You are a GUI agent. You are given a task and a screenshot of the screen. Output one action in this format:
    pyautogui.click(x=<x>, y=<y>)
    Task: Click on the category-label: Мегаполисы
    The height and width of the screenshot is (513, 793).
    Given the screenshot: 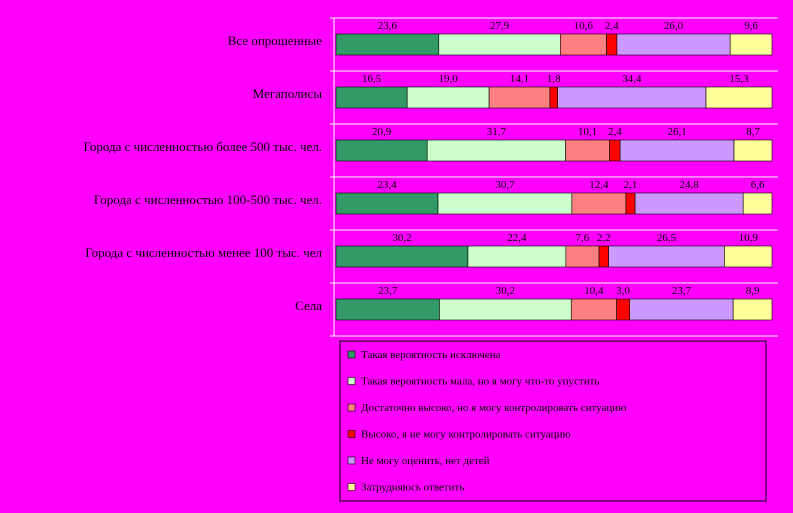 What is the action you would take?
    pyautogui.click(x=288, y=93)
    